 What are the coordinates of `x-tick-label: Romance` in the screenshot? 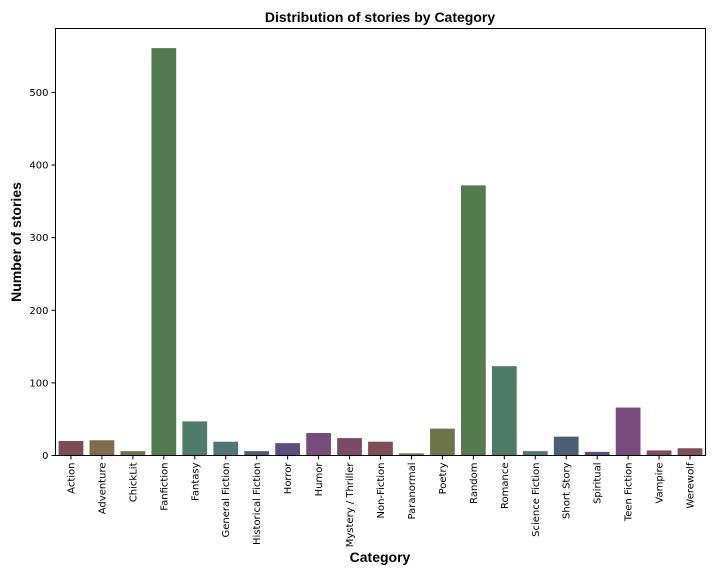 It's located at (505, 486).